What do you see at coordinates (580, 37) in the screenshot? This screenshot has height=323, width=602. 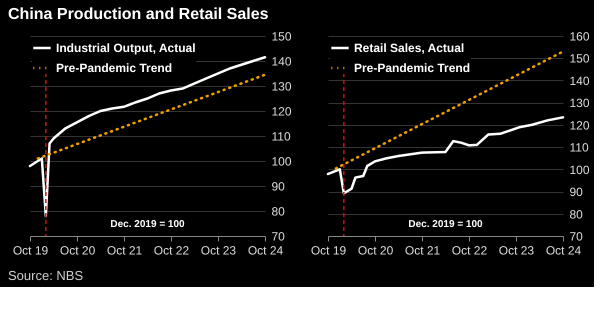 I see `y-tick-label: 160` at bounding box center [580, 37].